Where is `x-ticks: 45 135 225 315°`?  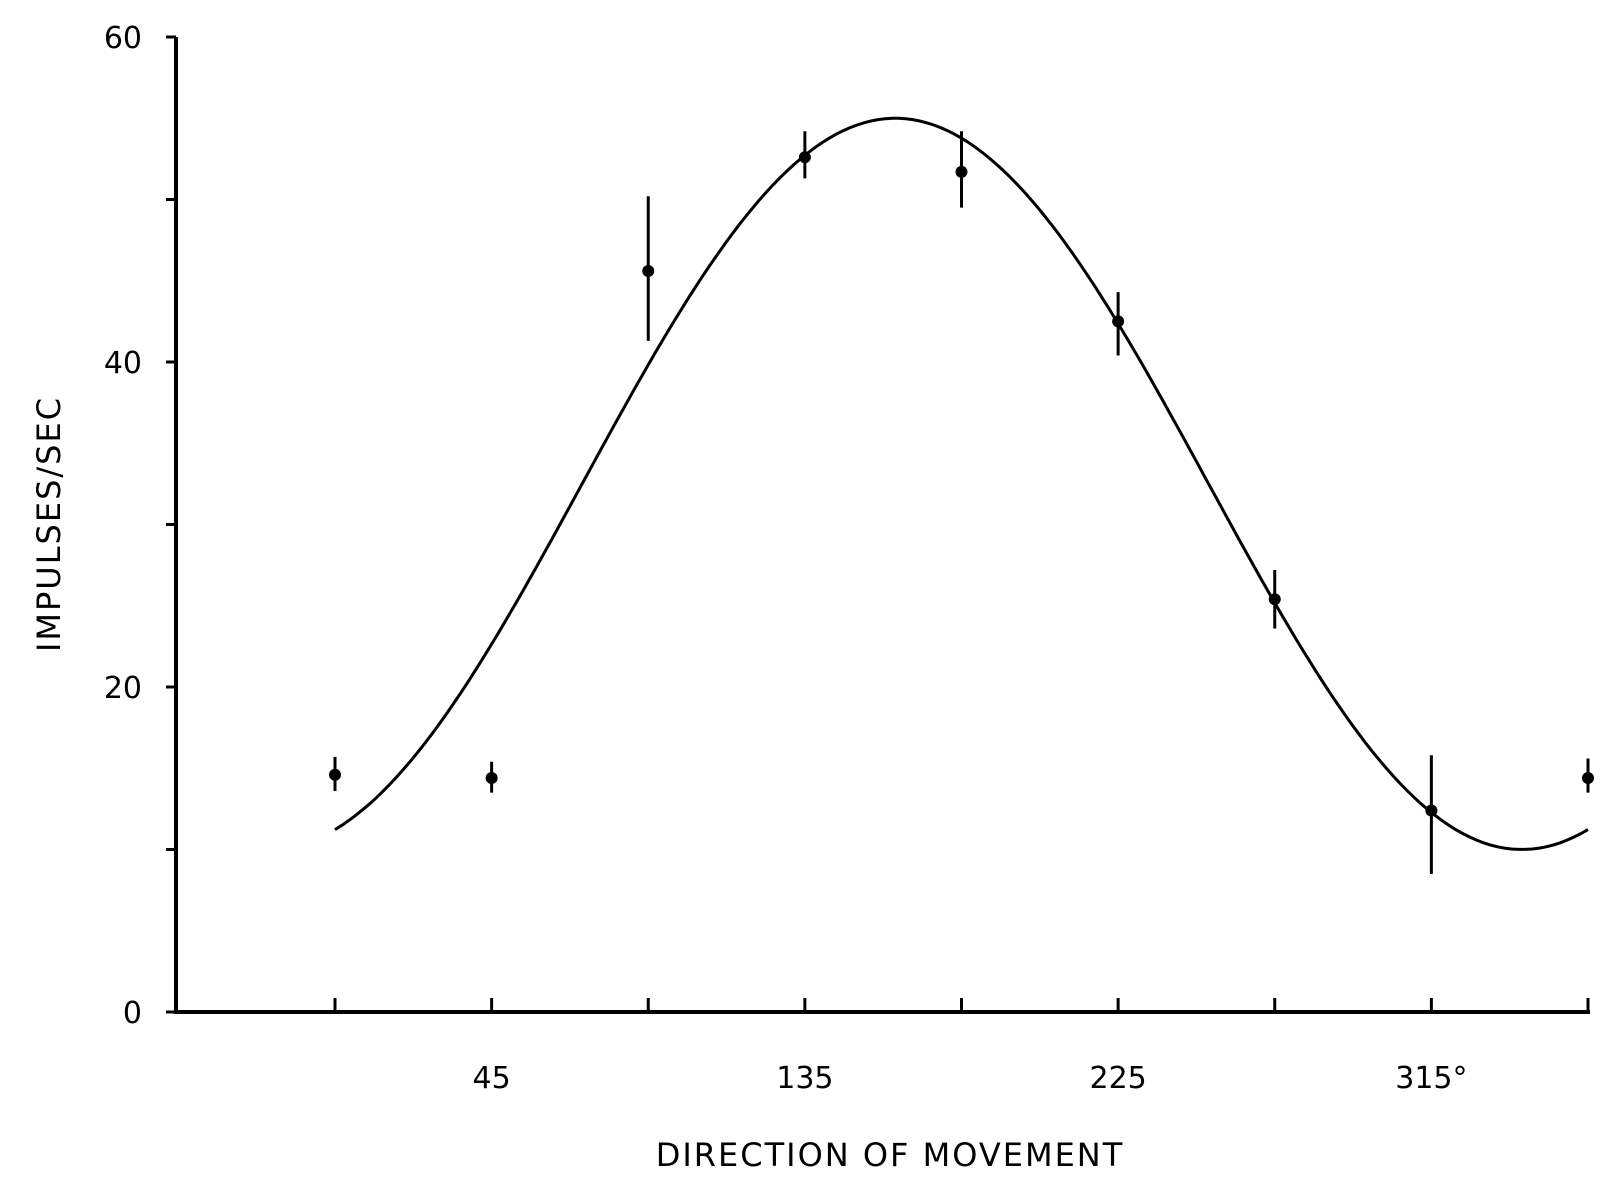 x-ticks: 45 135 225 315° is located at coordinates (961, 1047).